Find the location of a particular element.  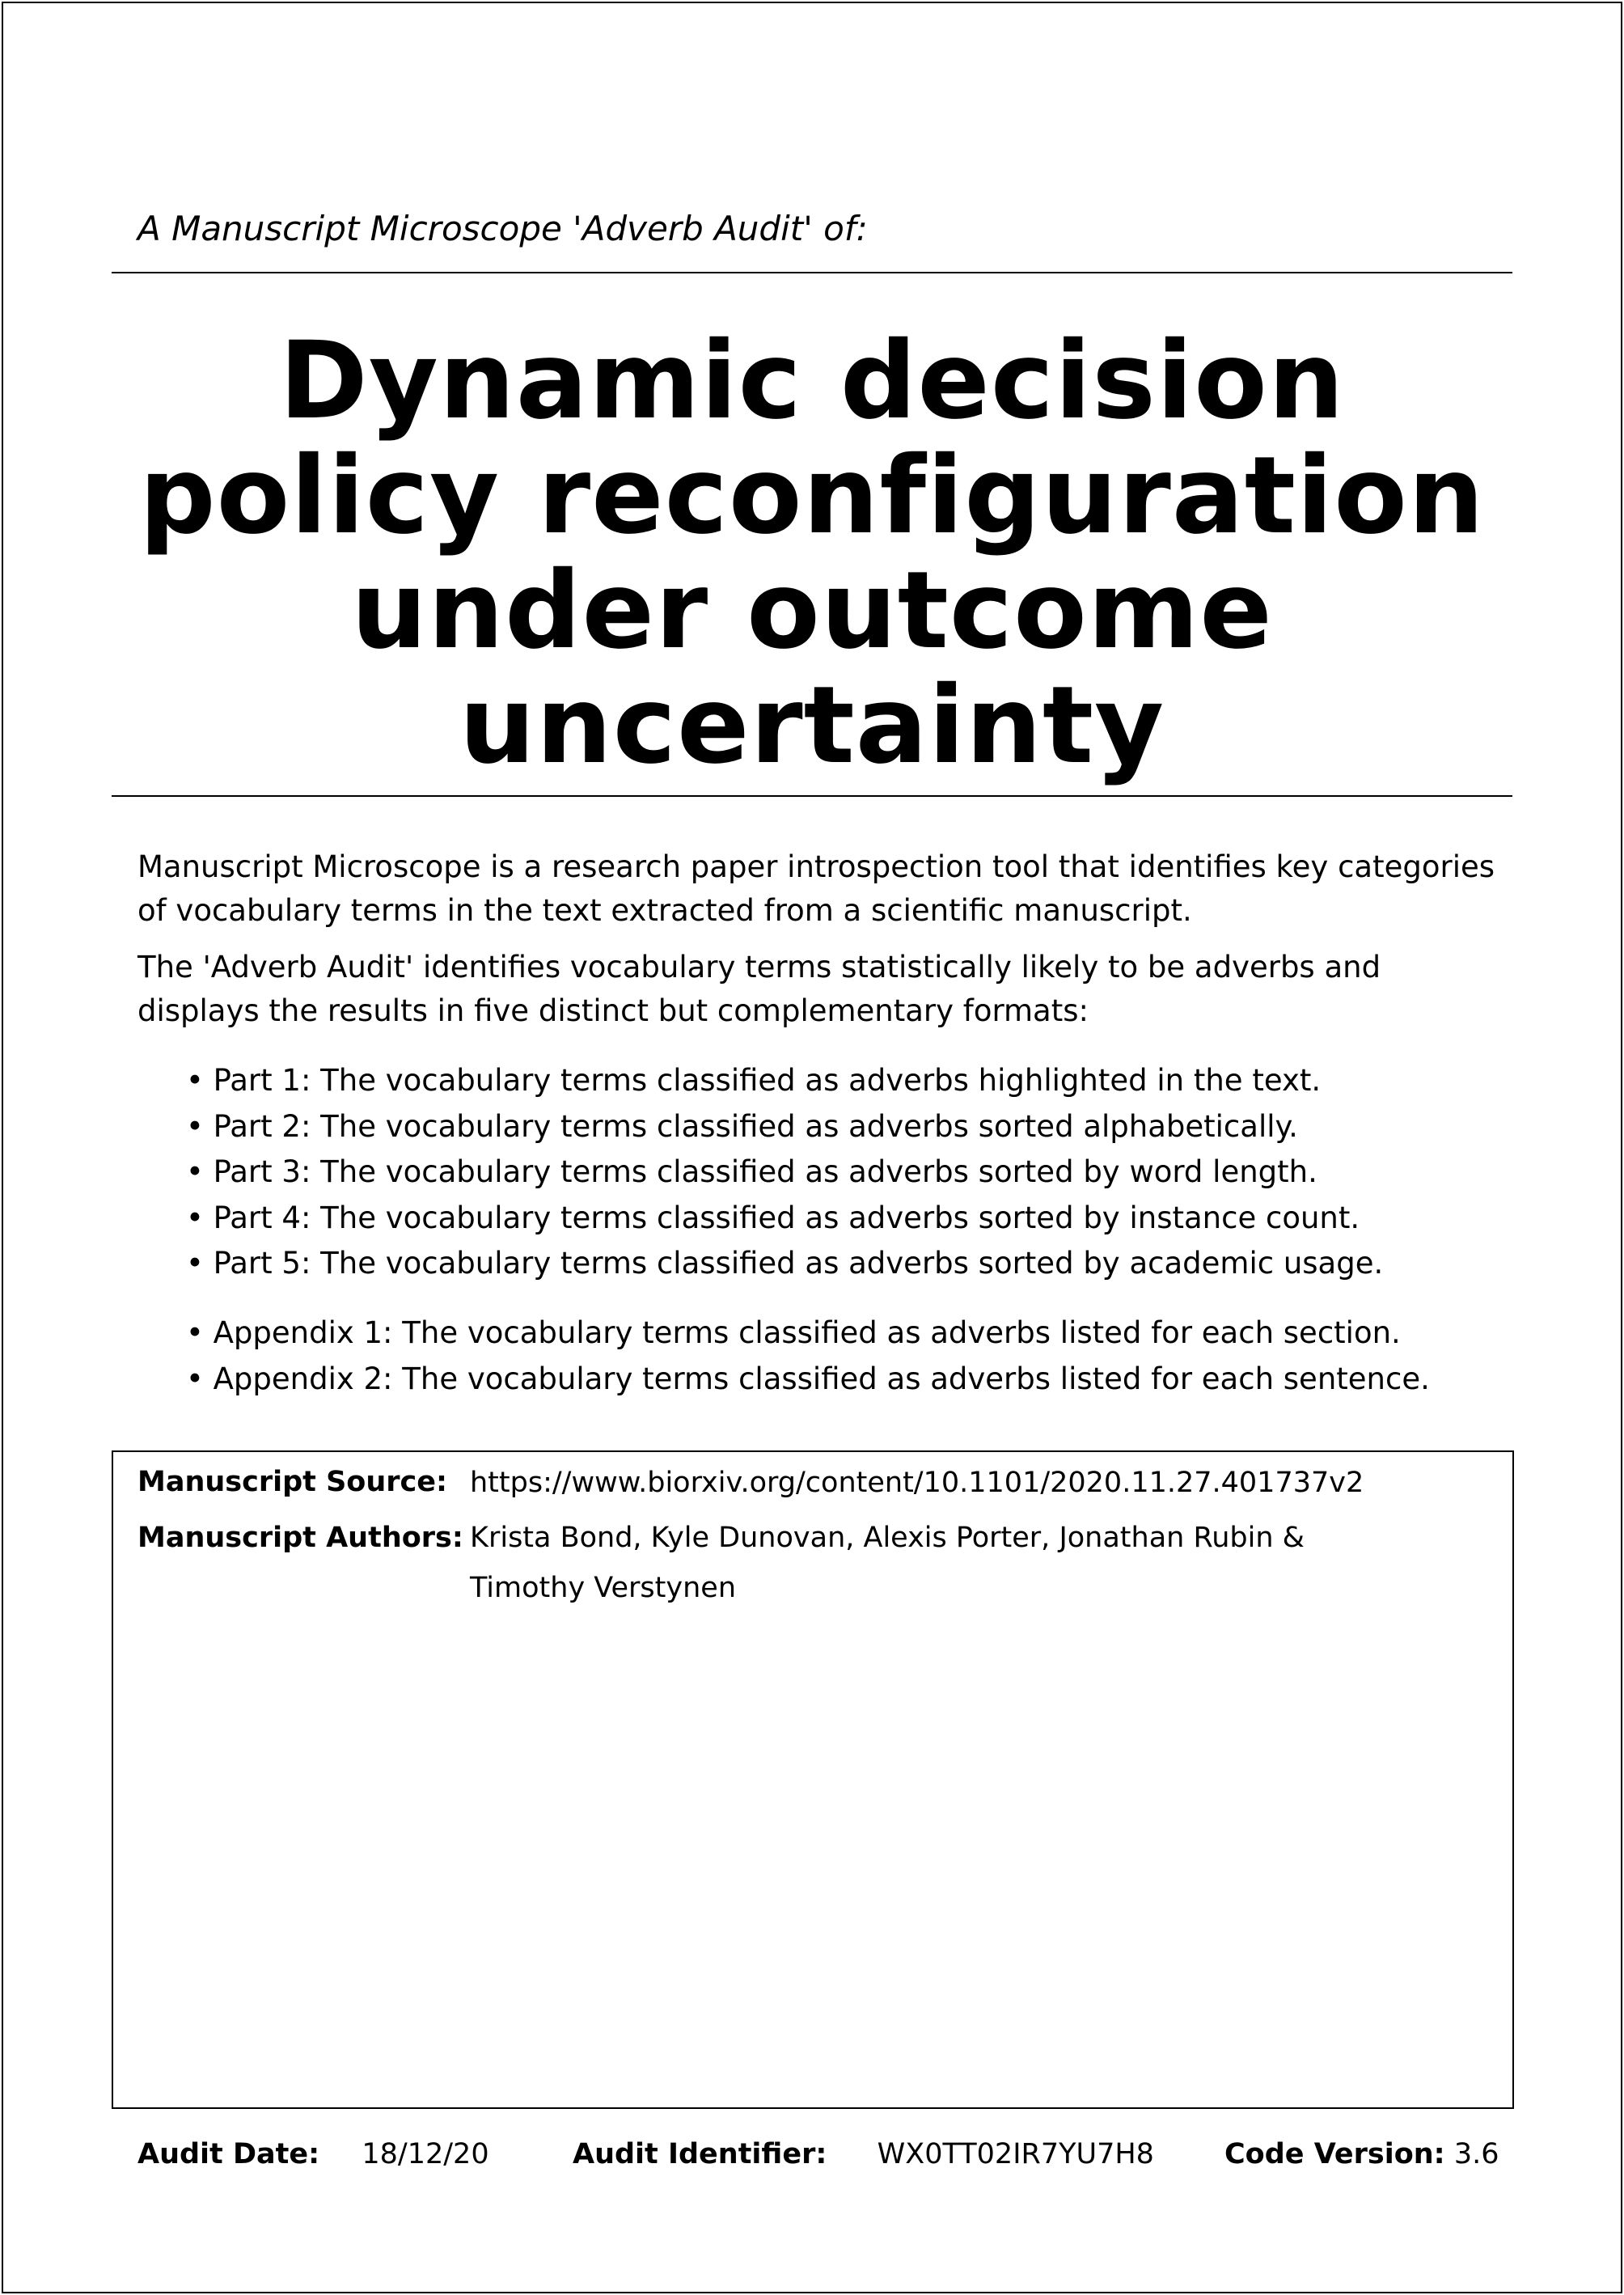

audit-date: Audit Date: 18/12/20 is located at coordinates (313, 2154).